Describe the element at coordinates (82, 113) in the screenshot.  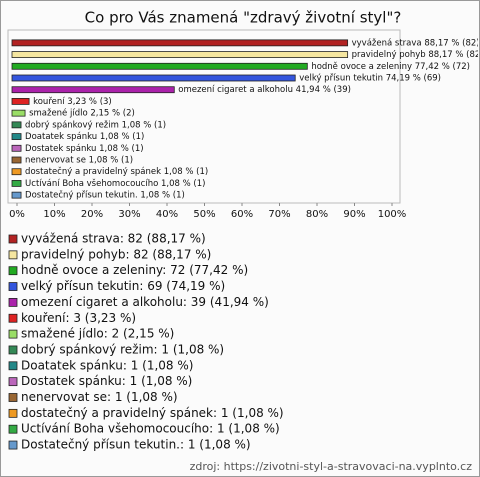
I see `bar-label: smažené jídlo 2,15 % (2)` at that location.